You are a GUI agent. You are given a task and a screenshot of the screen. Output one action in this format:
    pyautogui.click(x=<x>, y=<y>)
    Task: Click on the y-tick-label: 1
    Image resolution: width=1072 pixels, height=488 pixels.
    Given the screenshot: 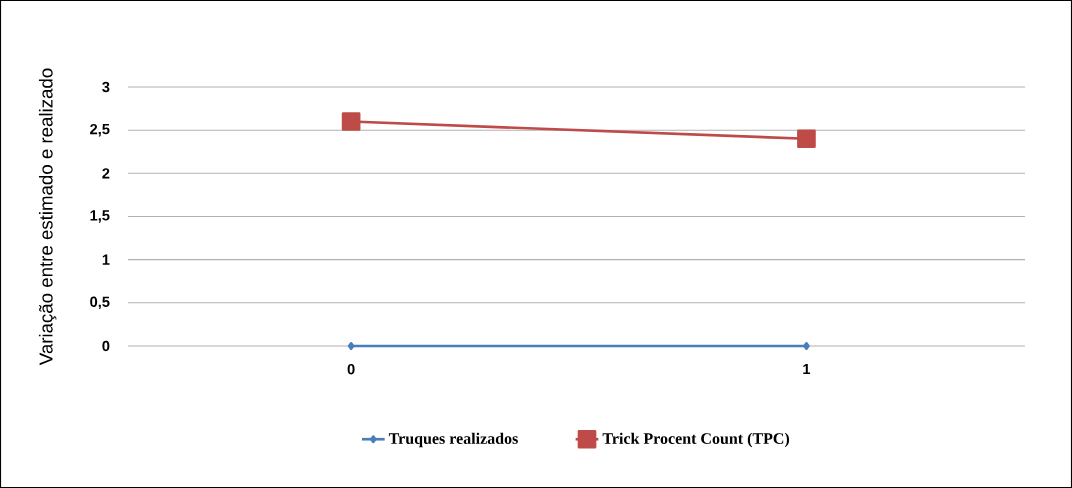 What is the action you would take?
    pyautogui.click(x=106, y=259)
    